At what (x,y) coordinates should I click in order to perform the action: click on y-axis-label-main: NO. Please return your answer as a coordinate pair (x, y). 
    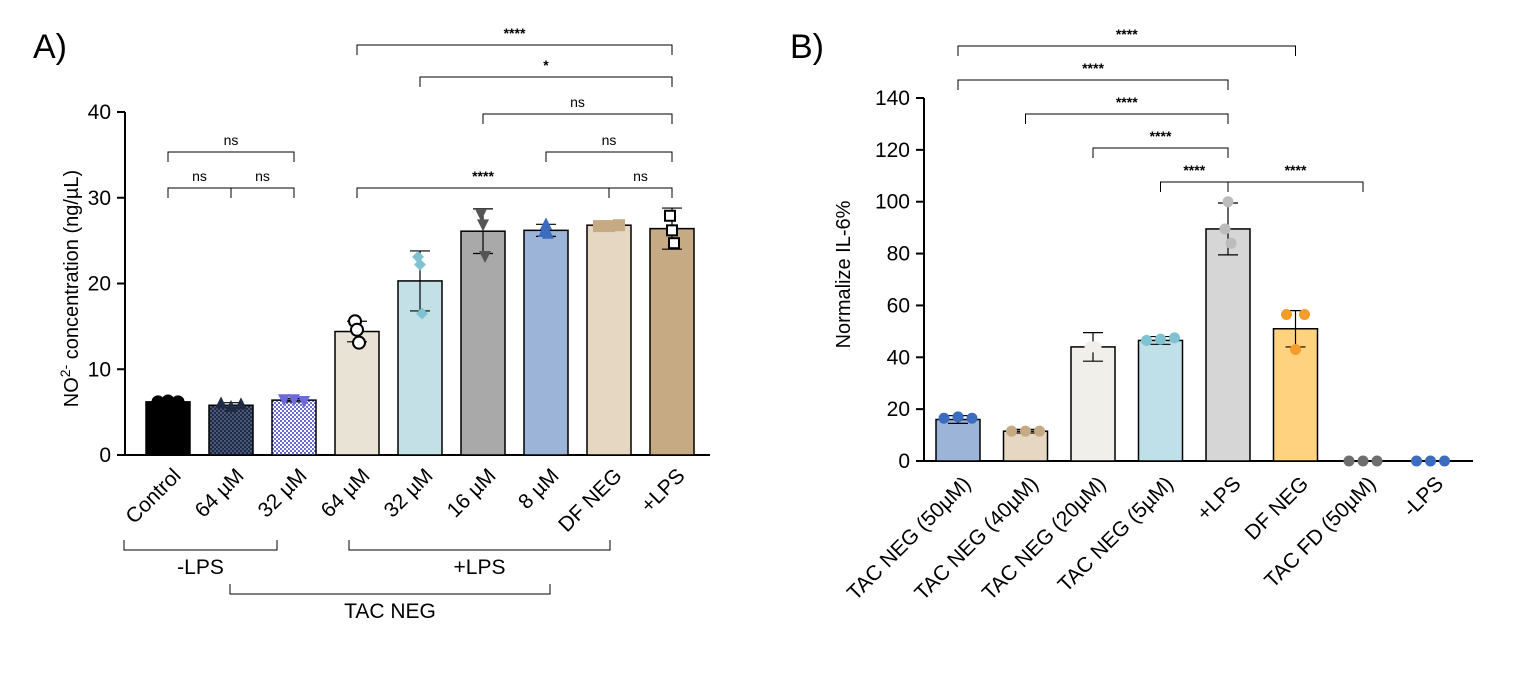
    Looking at the image, I should click on (72, 392).